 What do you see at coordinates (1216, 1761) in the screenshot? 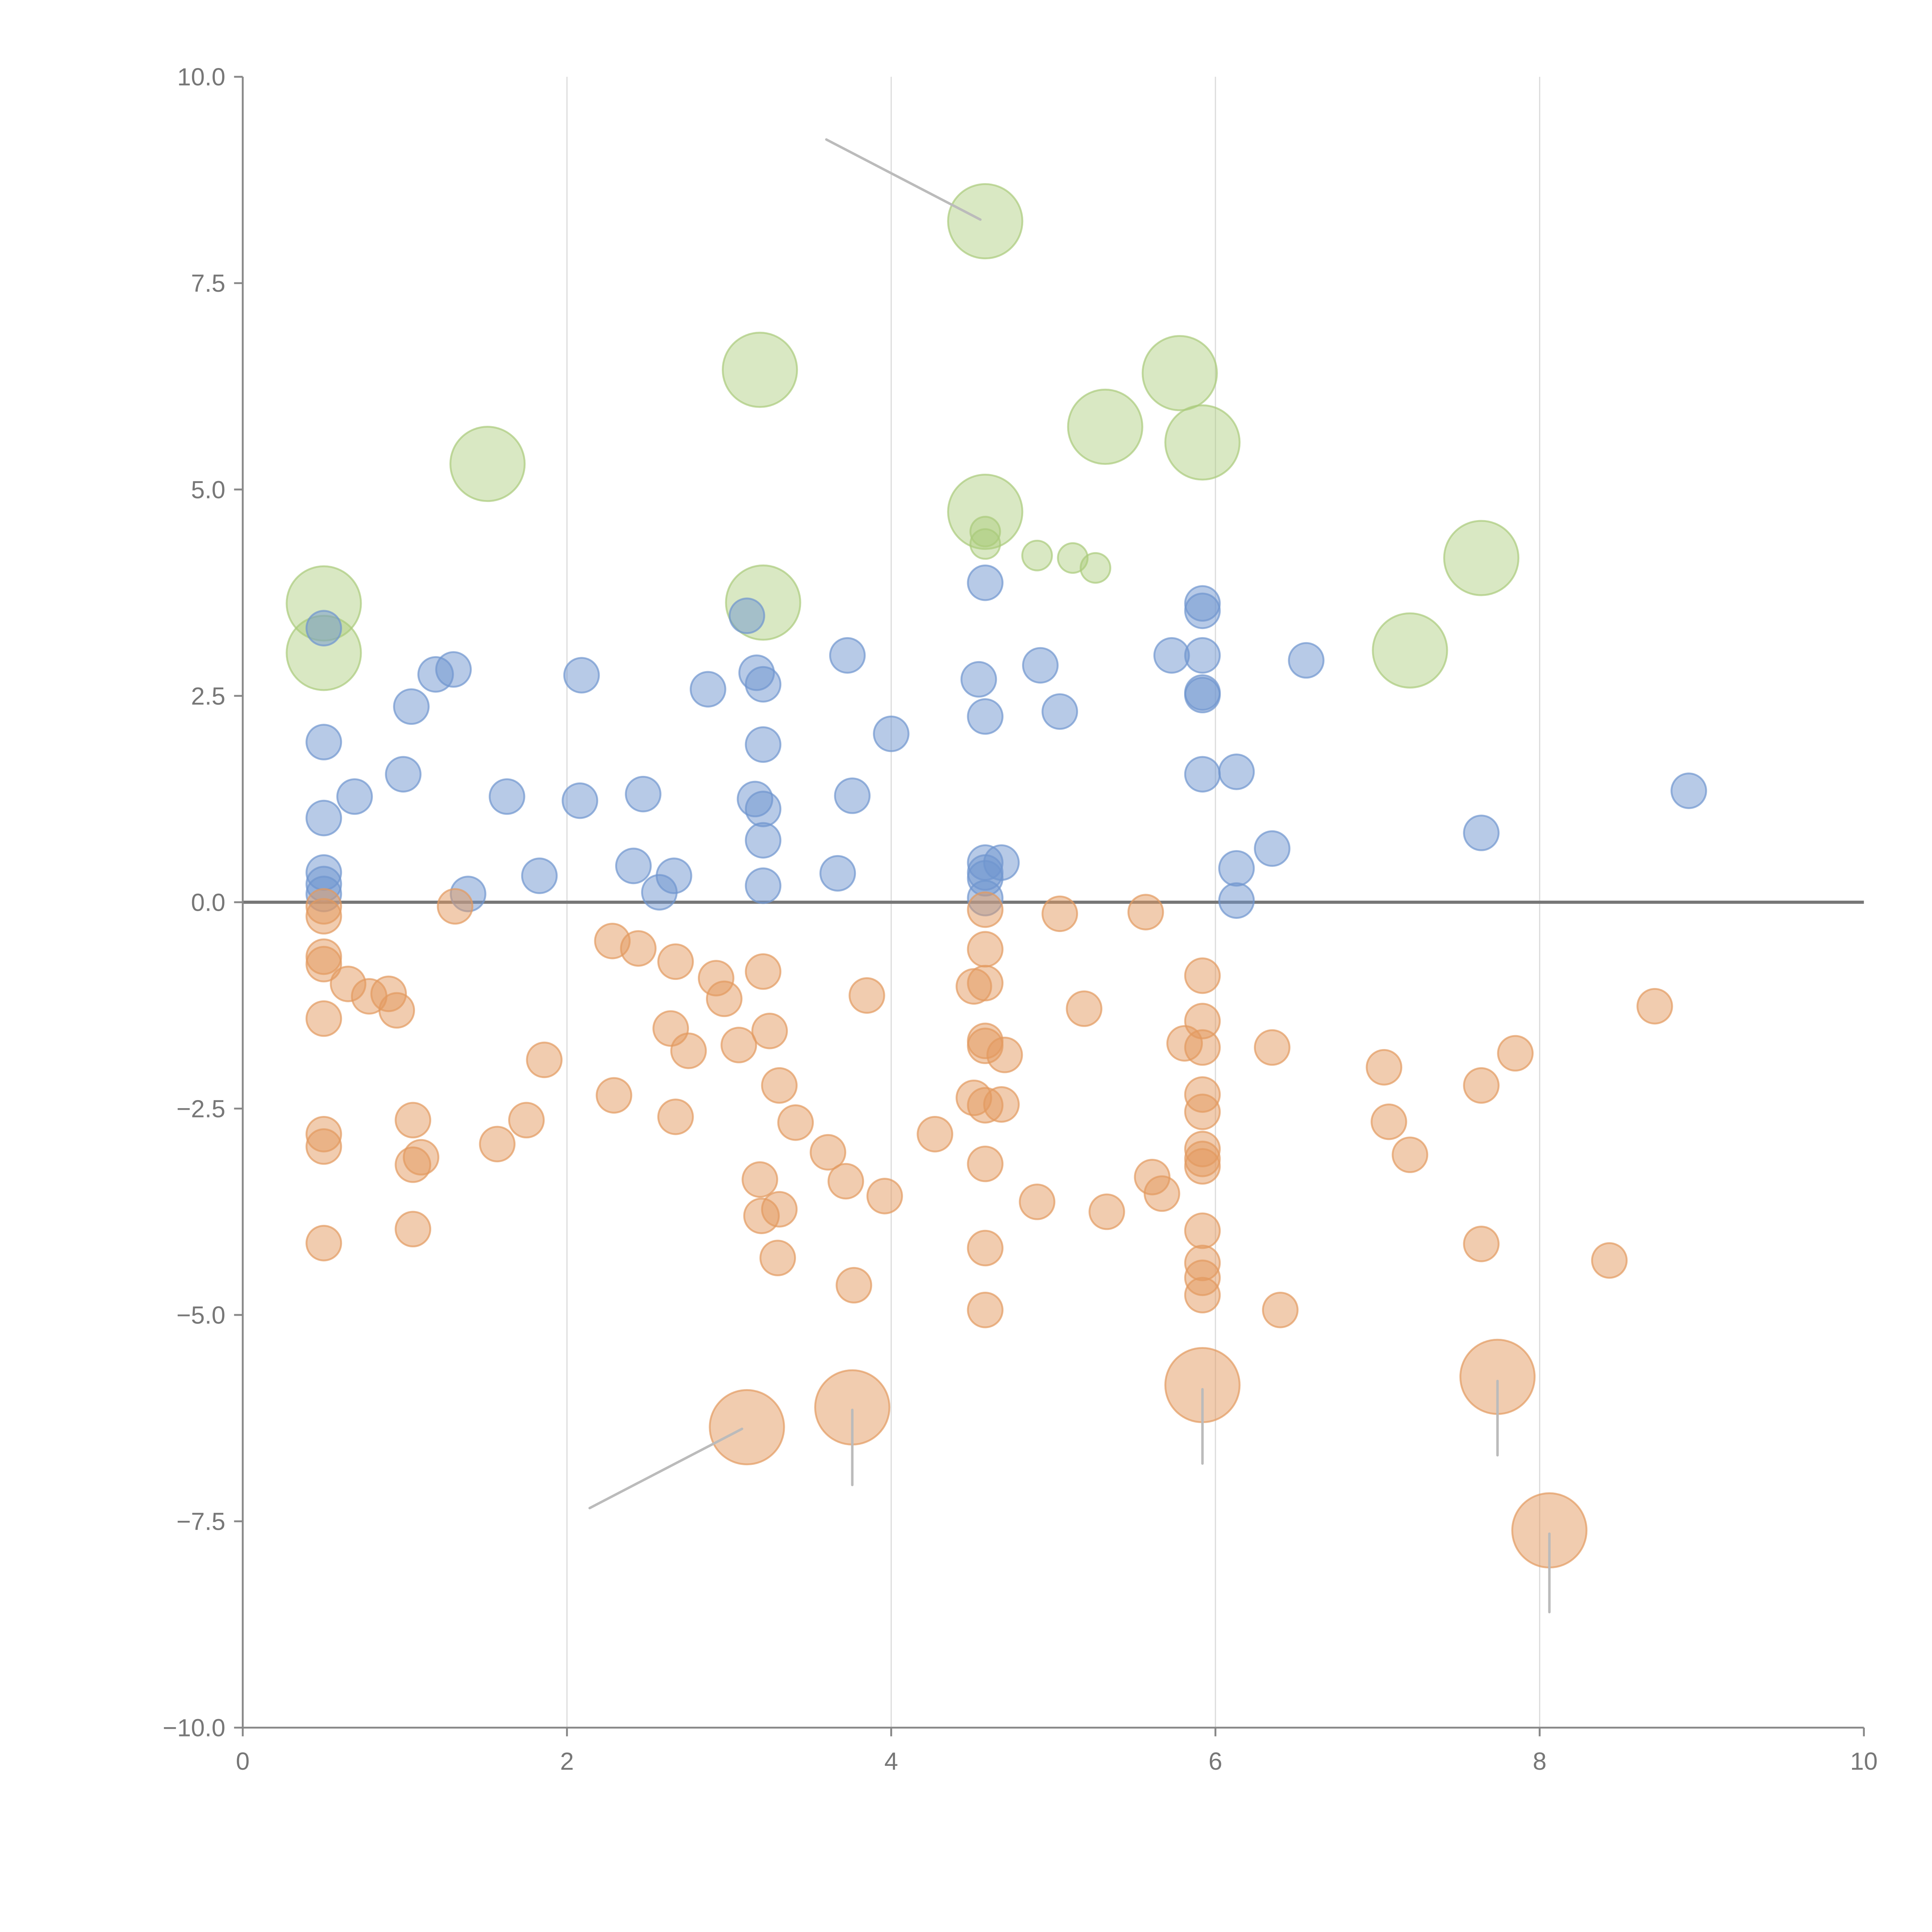
I see `x-tick-label: 6` at bounding box center [1216, 1761].